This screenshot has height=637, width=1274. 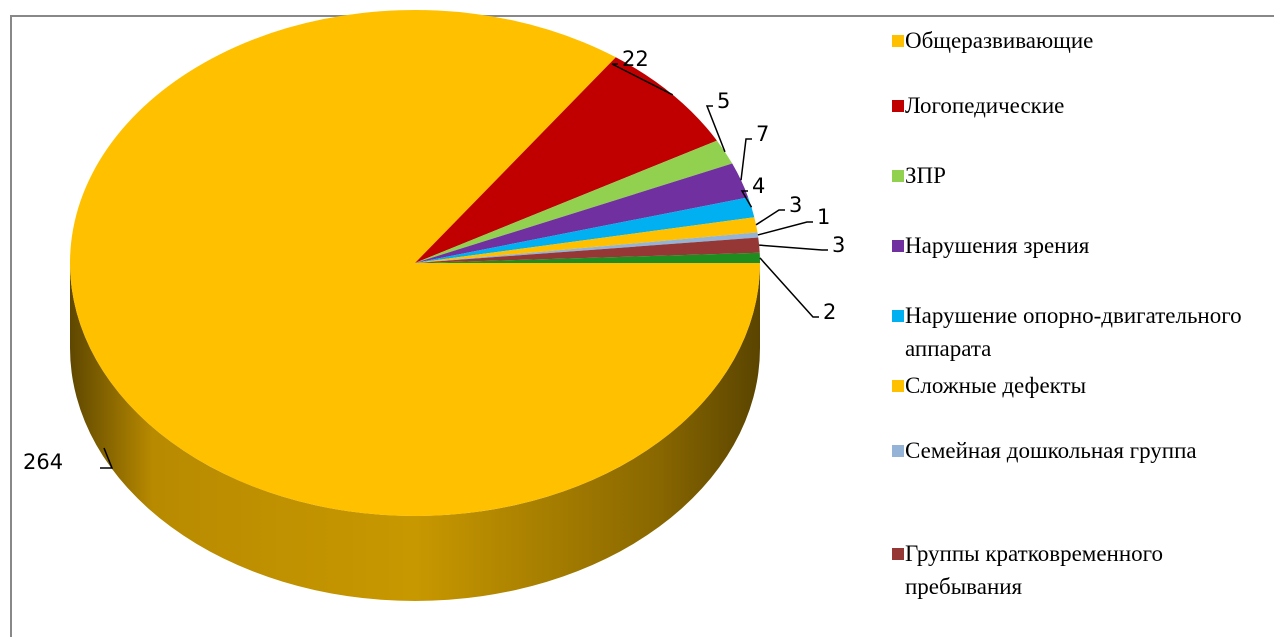 What do you see at coordinates (996, 385) in the screenshot?
I see `legend-label: Сложные дефекты` at bounding box center [996, 385].